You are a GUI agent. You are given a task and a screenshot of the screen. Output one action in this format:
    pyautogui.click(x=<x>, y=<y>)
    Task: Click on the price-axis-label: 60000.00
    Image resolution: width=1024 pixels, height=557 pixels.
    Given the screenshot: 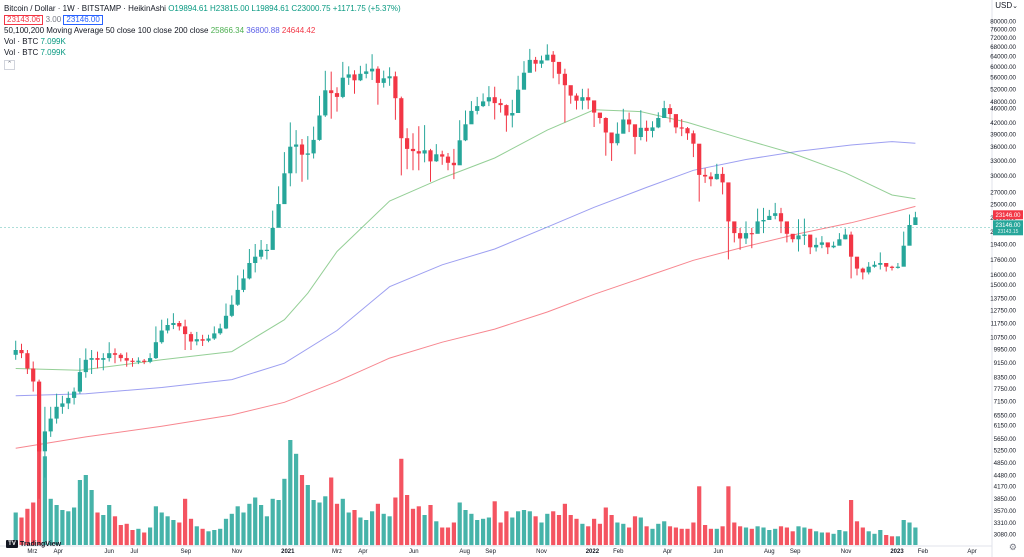 What is the action you would take?
    pyautogui.click(x=1003, y=67)
    